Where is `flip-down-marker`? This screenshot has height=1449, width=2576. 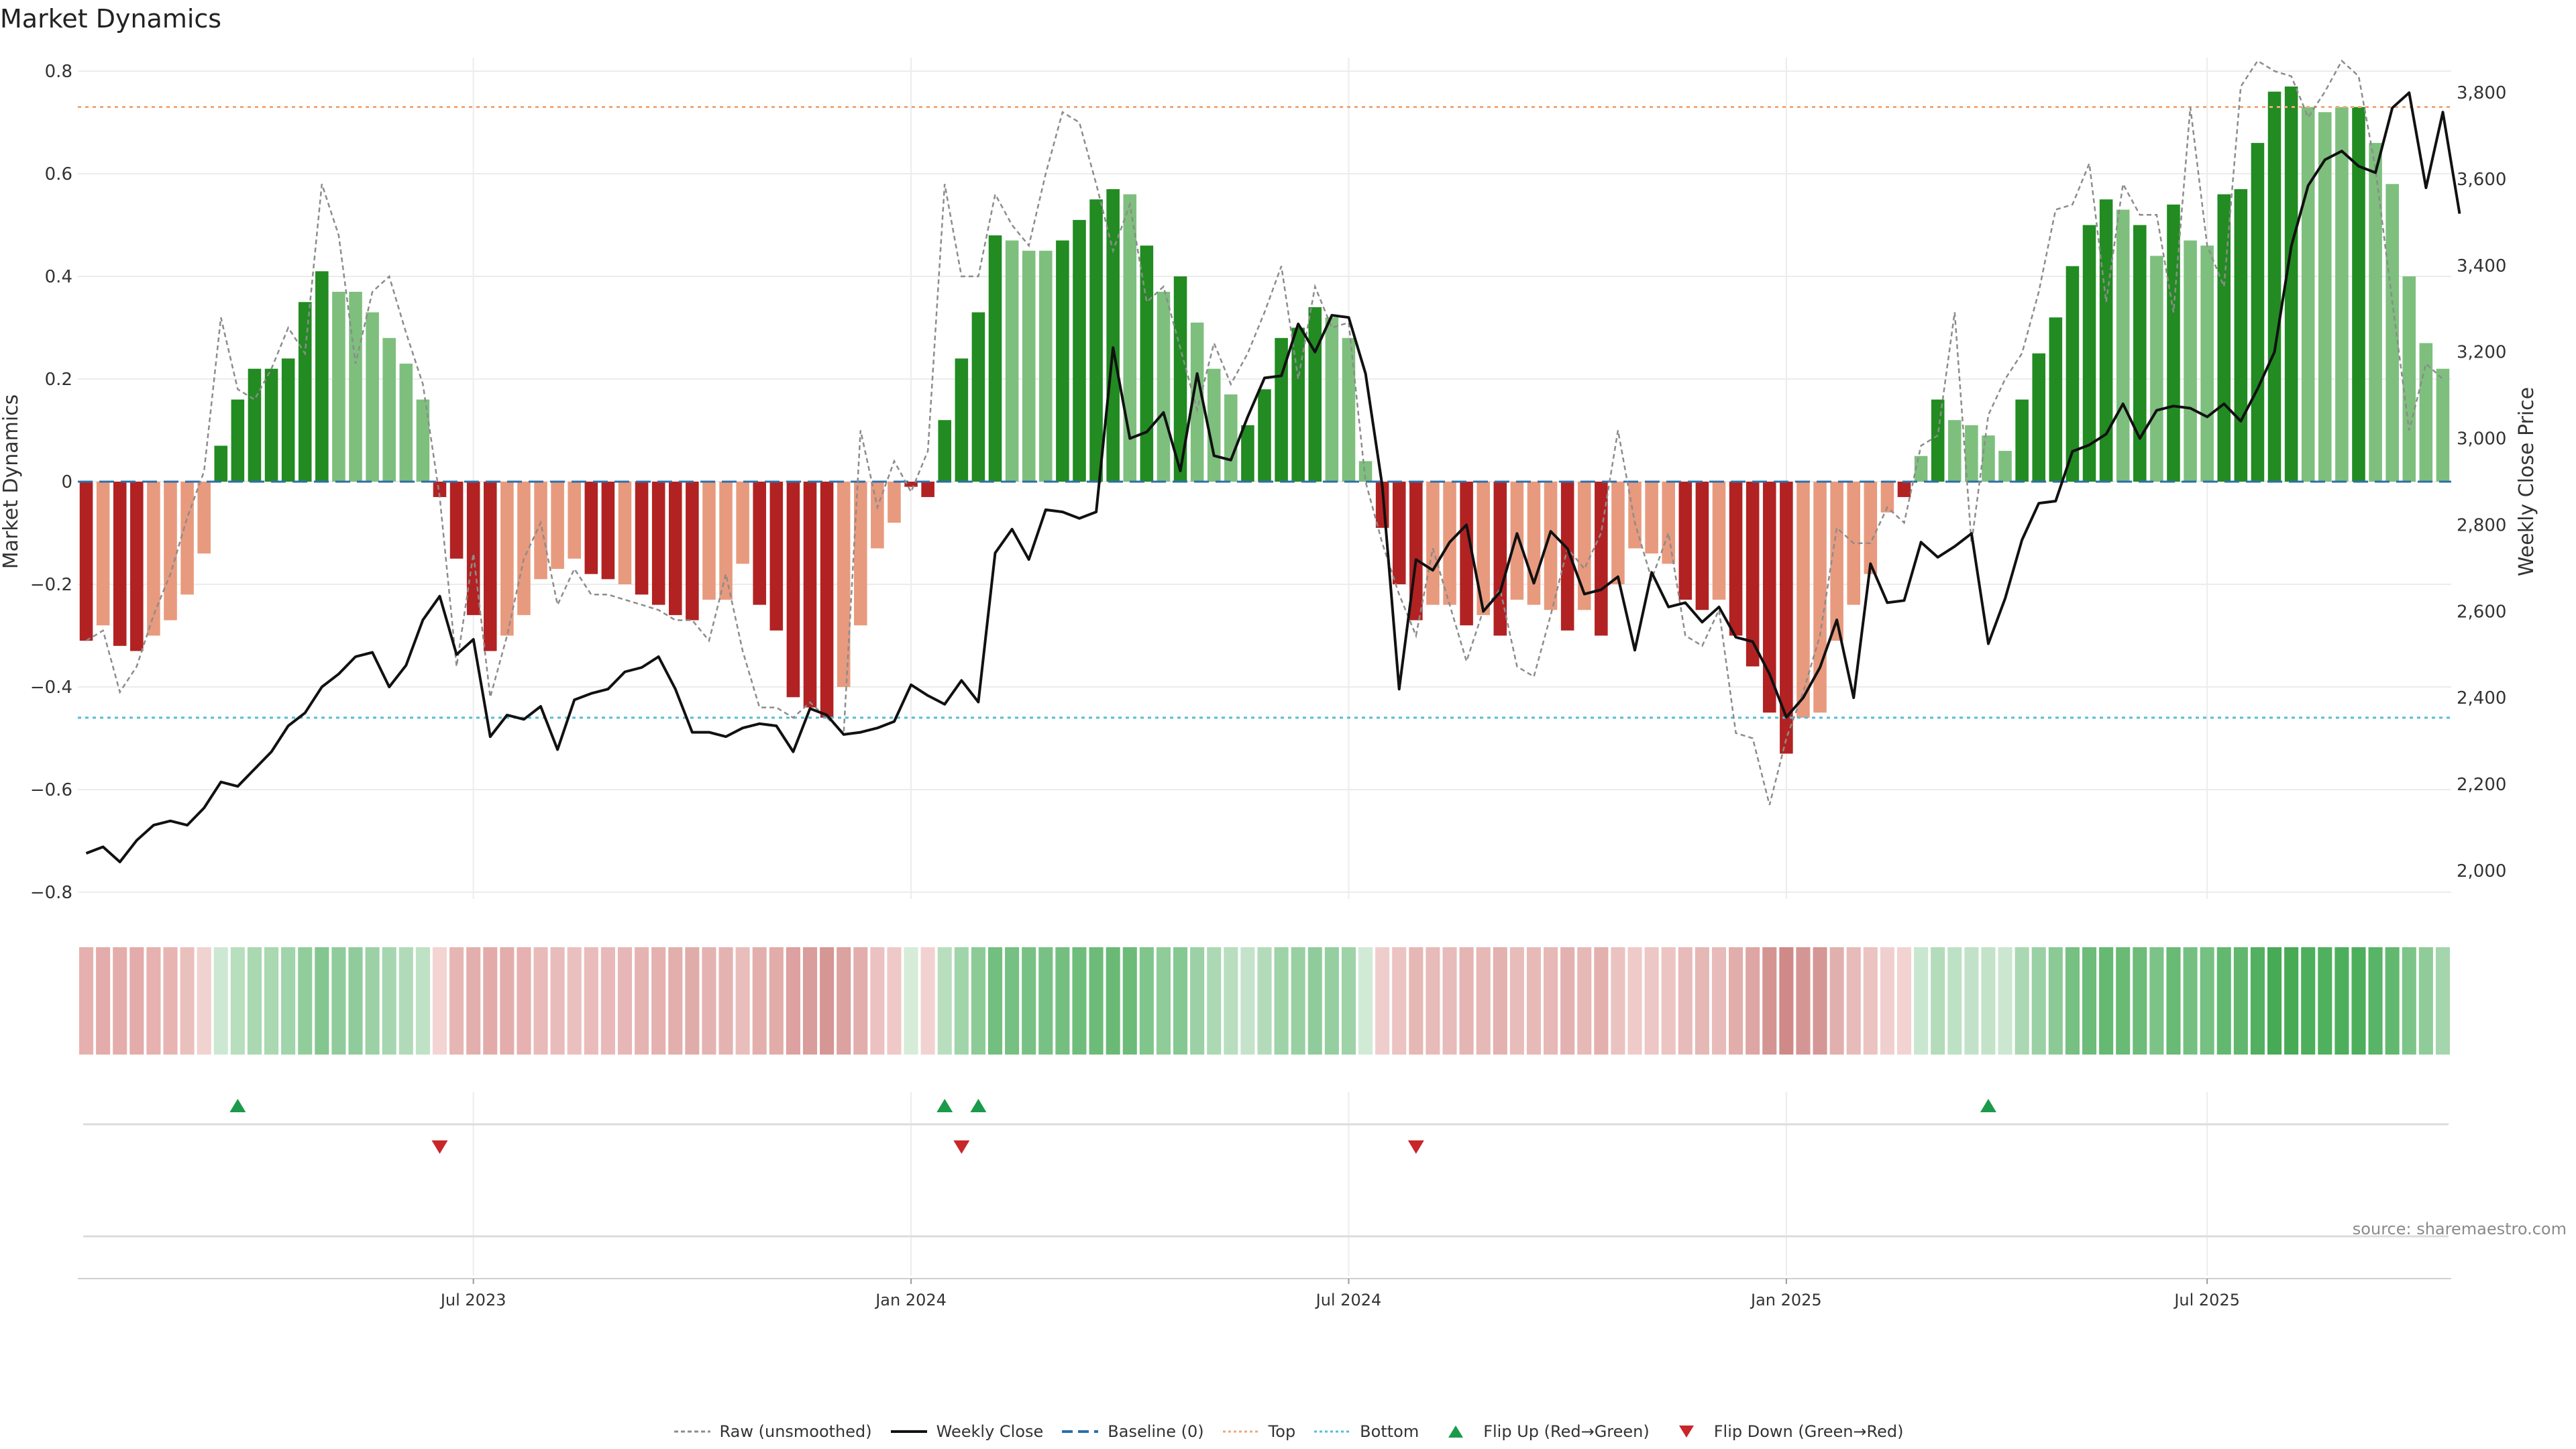 flip-down-marker is located at coordinates (961, 1147).